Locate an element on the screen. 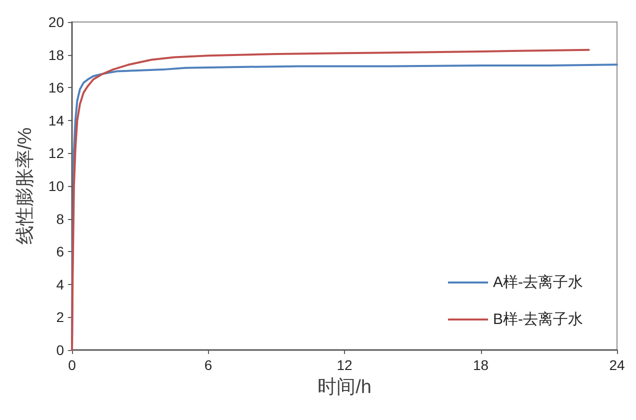  x-tick-label: 12 is located at coordinates (344, 365).